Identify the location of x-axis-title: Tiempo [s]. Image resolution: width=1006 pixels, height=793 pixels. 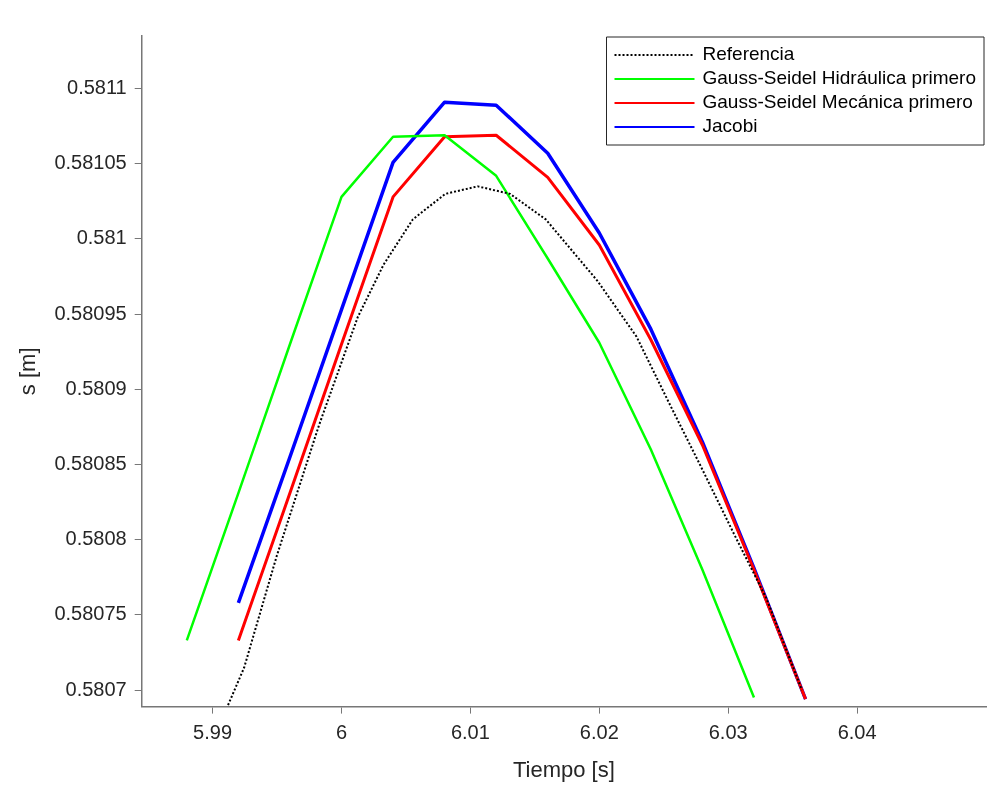
(563, 769).